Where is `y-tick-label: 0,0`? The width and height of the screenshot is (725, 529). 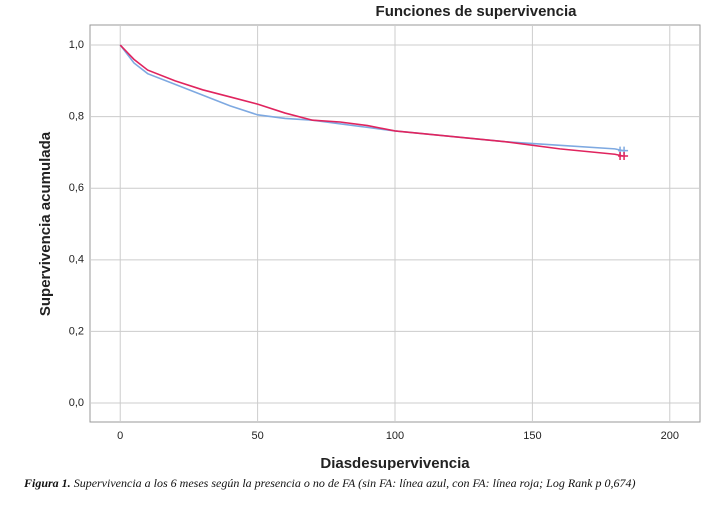
y-tick-label: 0,0 is located at coordinates (76, 403).